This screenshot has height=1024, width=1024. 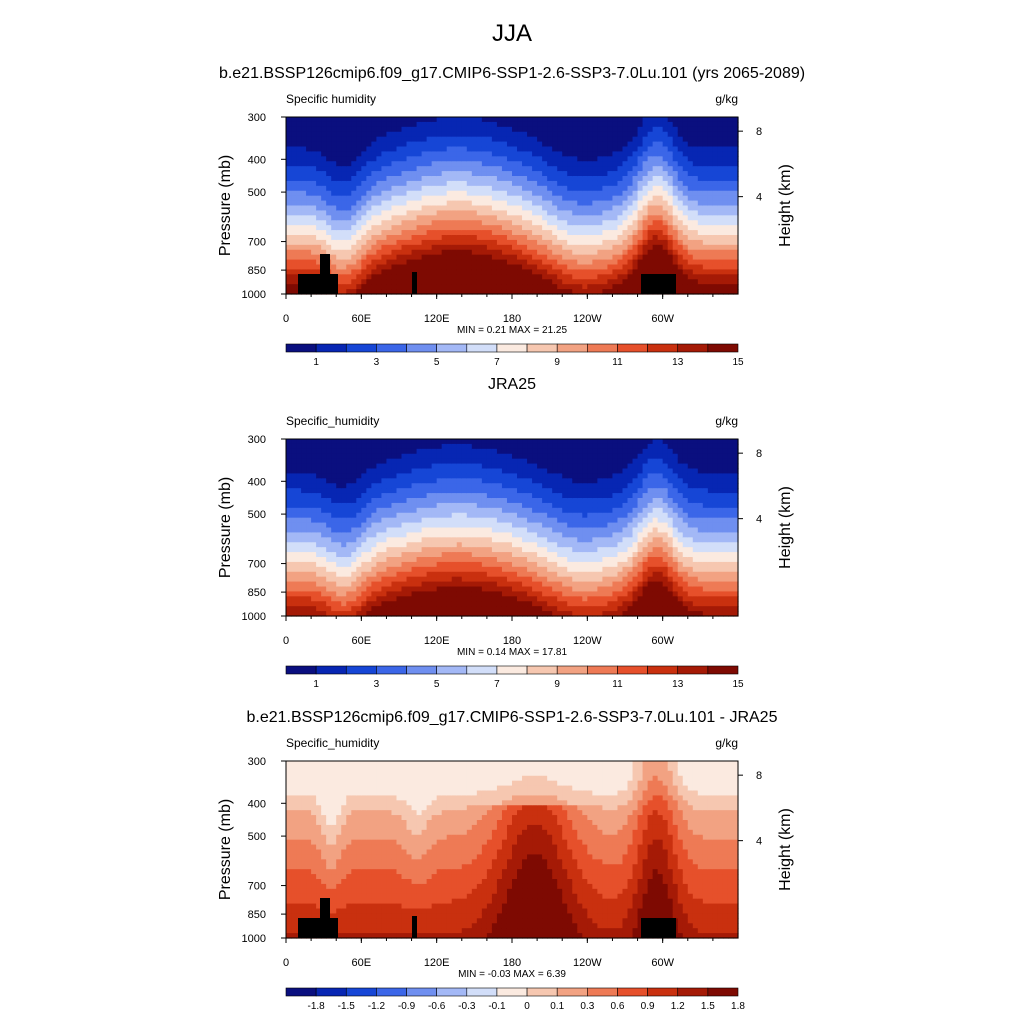 What do you see at coordinates (347, 1006) in the screenshot?
I see `colorbar-label: -1.5` at bounding box center [347, 1006].